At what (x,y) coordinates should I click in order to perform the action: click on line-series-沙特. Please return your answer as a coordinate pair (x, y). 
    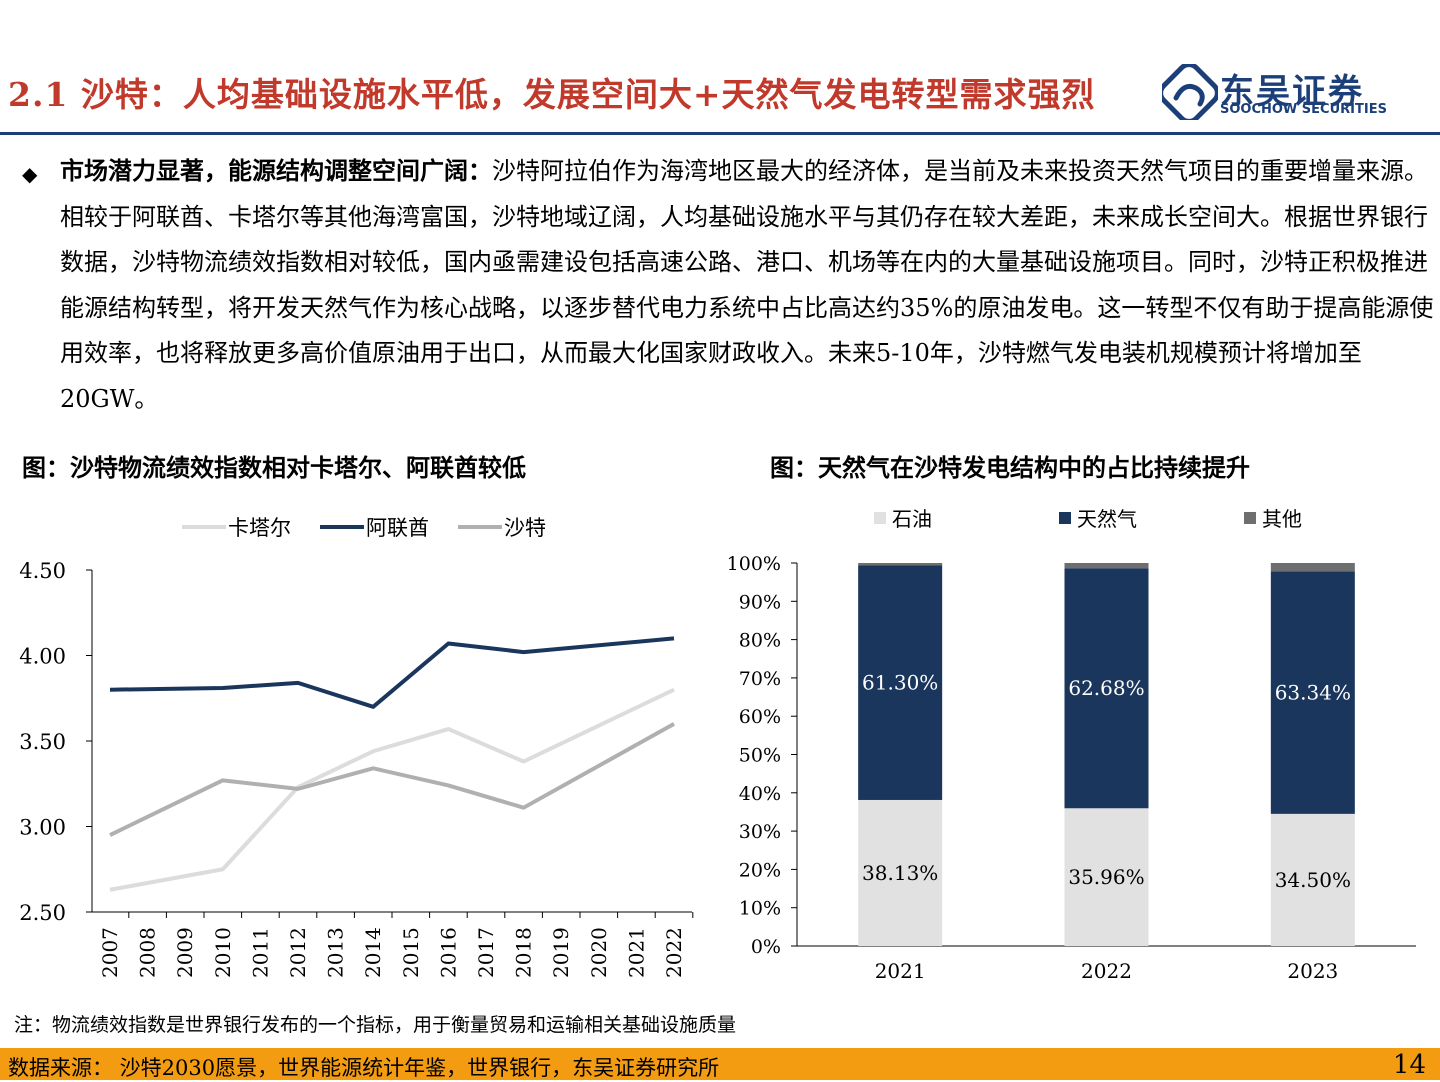
    Looking at the image, I should click on (392, 779).